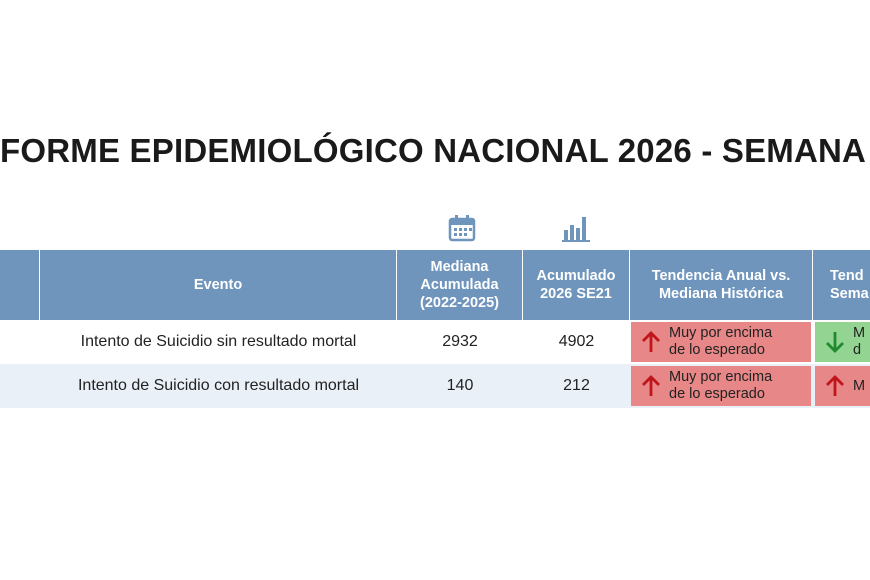 This screenshot has height=580, width=870. What do you see at coordinates (576, 294) in the screenshot?
I see `header-line: 2026 SE21` at bounding box center [576, 294].